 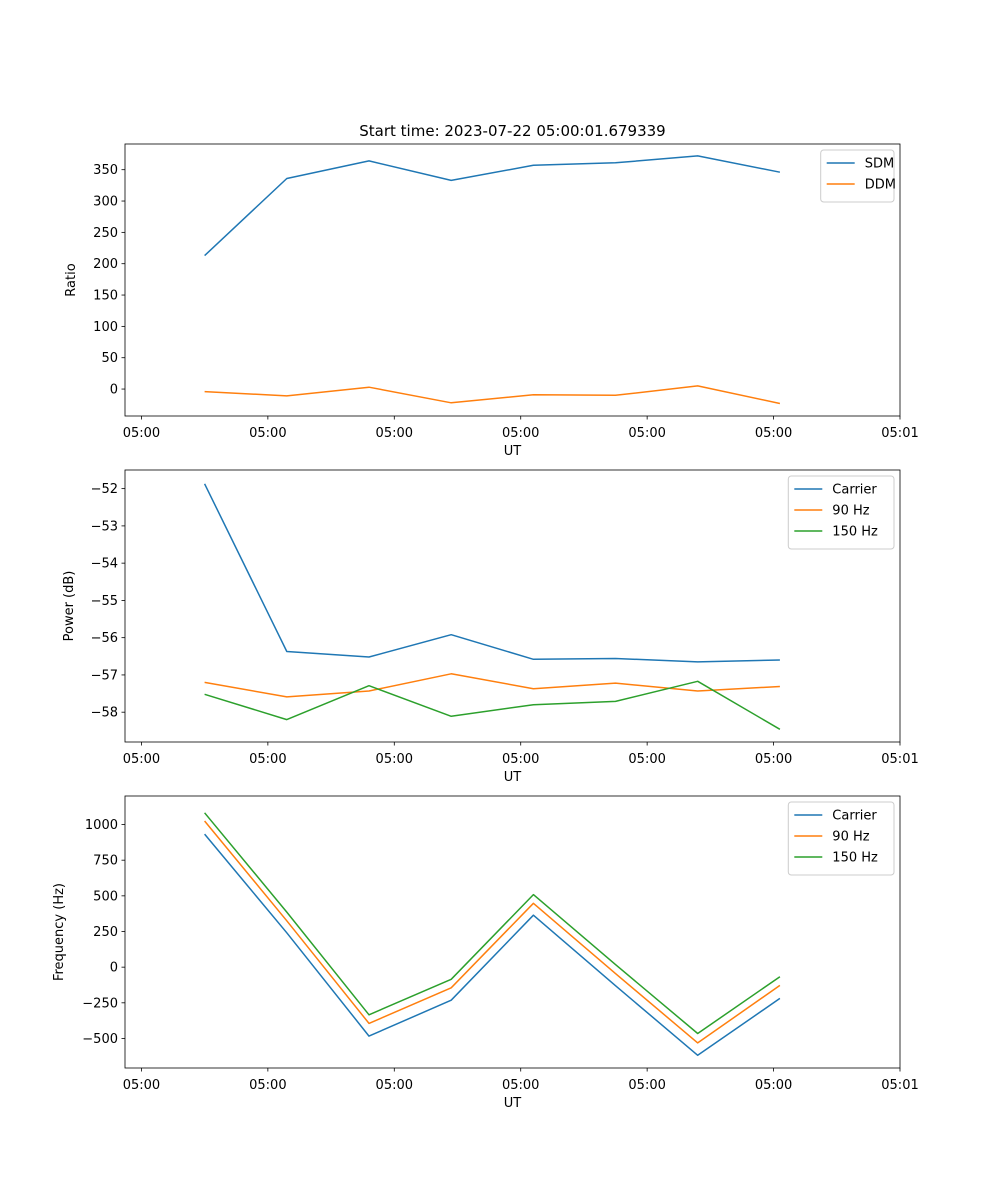 I want to click on y-tick-label: −58, so click(x=104, y=713).